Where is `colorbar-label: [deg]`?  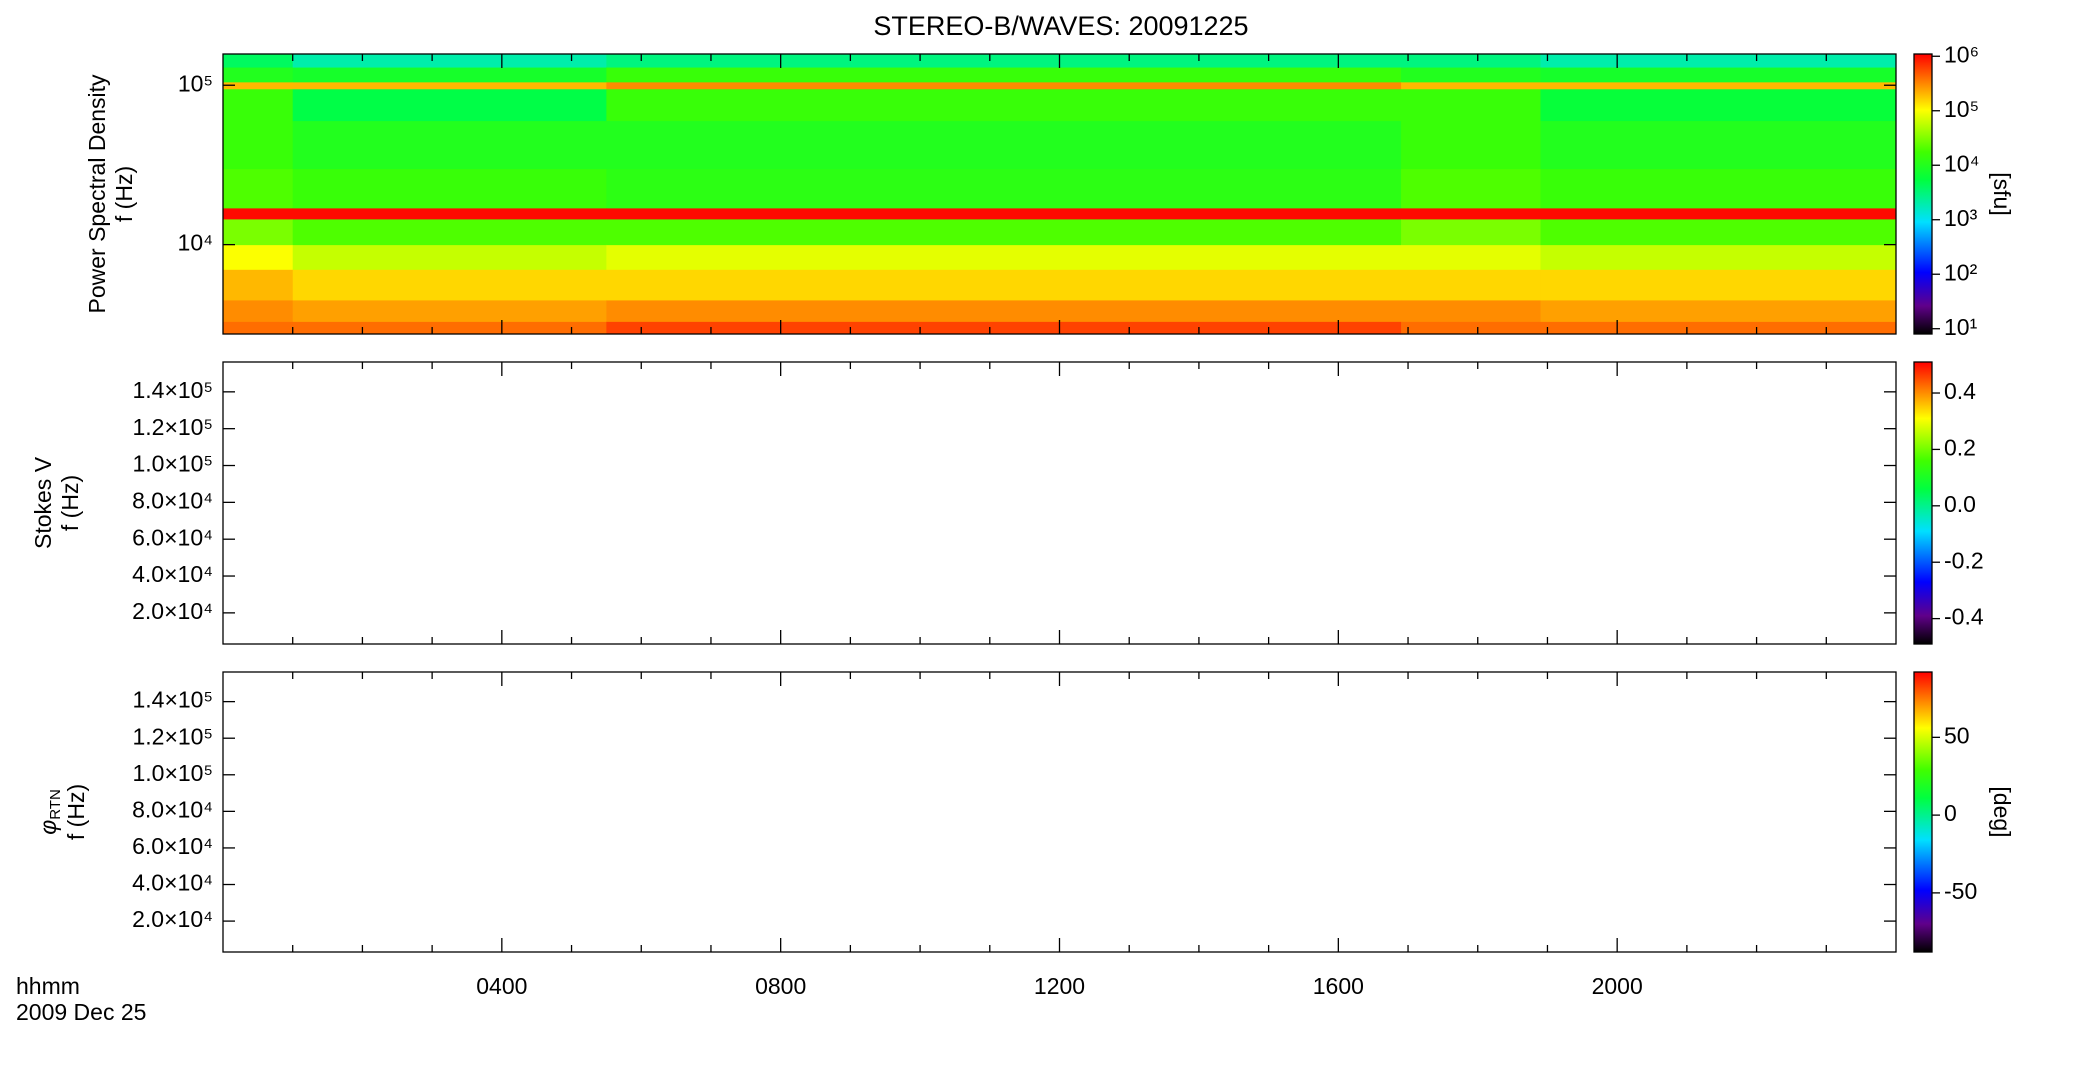 colorbar-label: [deg] is located at coordinates (2002, 811).